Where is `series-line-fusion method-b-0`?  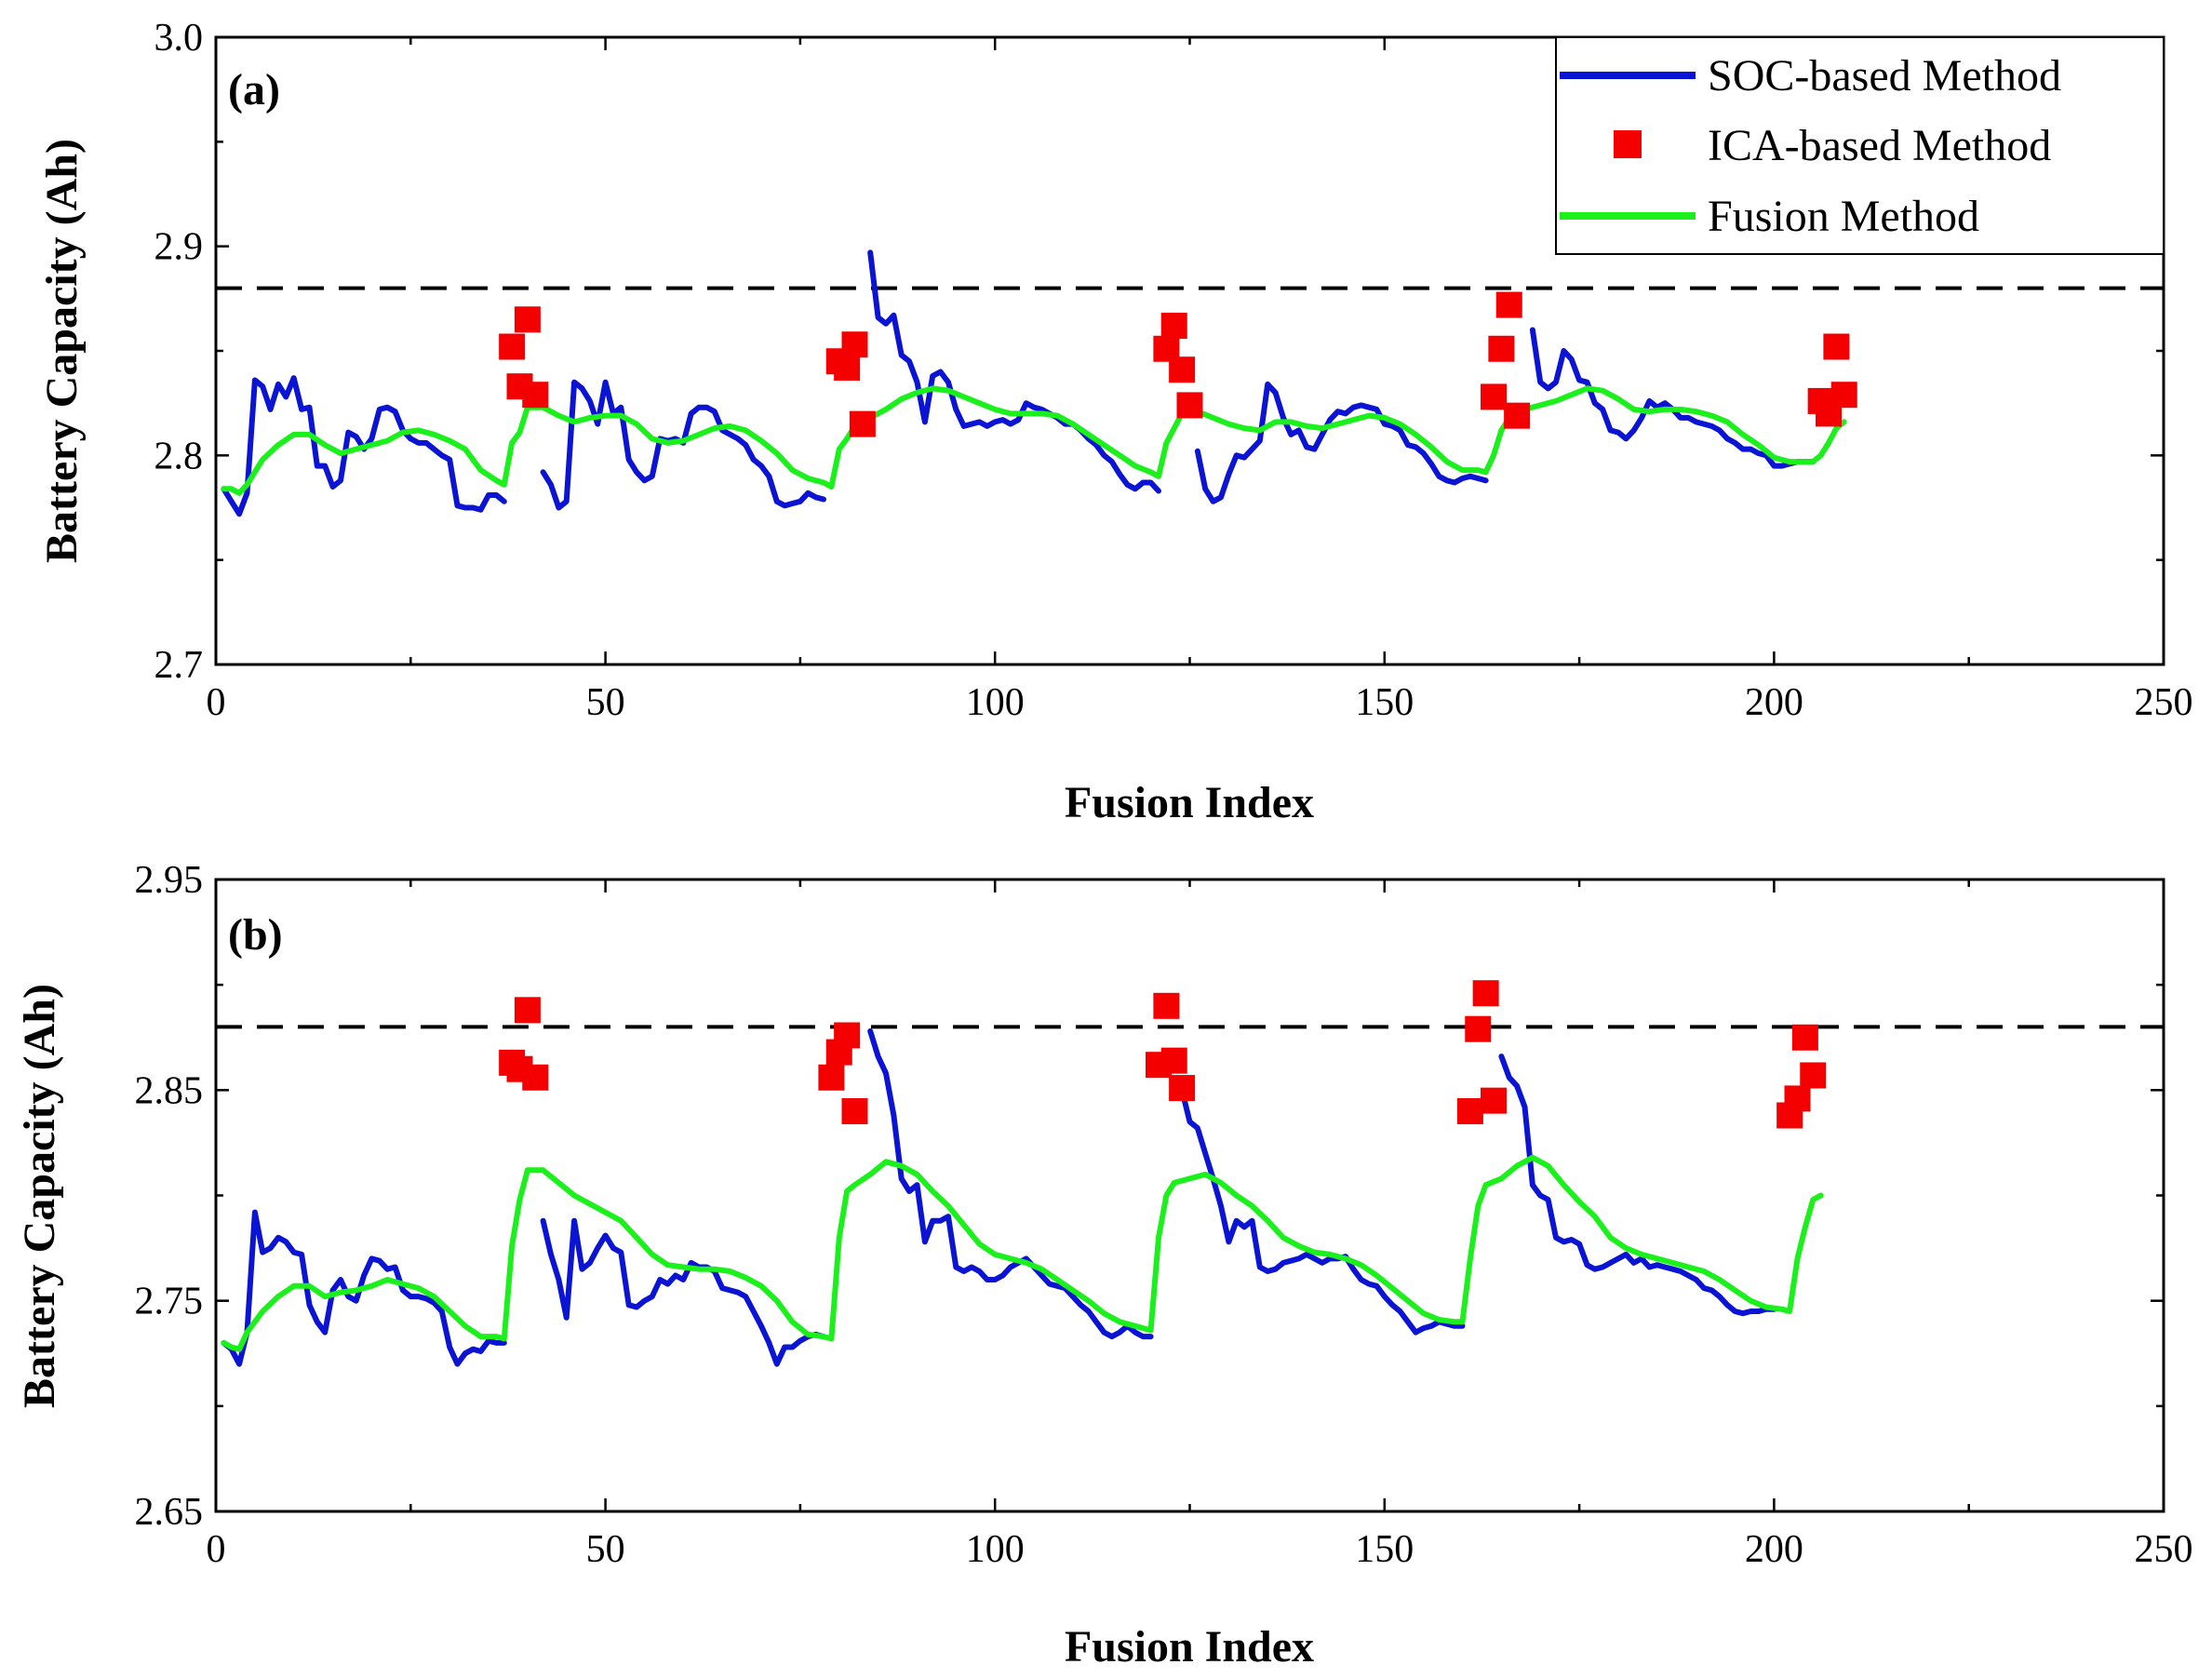
series-line-fusion method-b-0 is located at coordinates (1022, 1253).